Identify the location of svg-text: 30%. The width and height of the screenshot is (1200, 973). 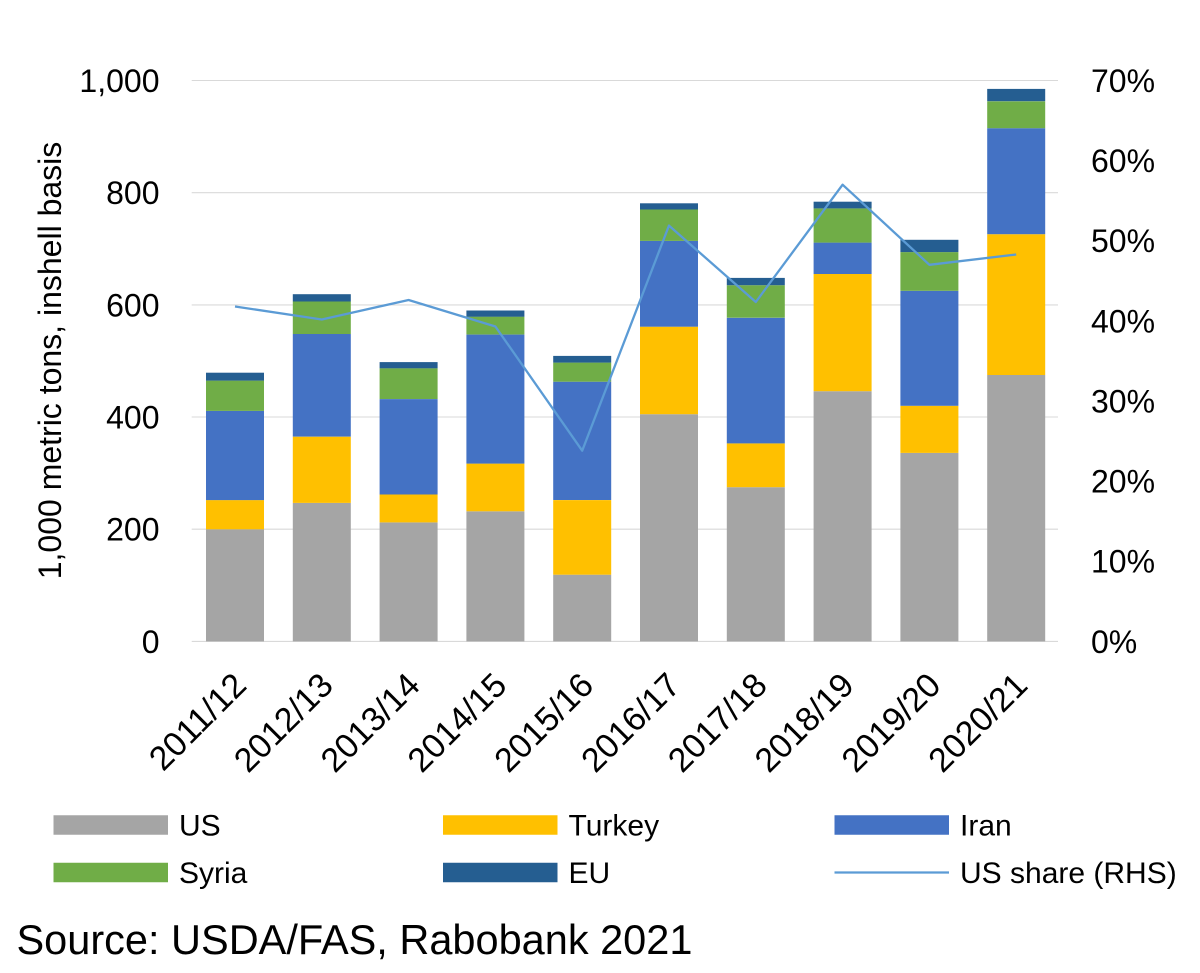
(1123, 401).